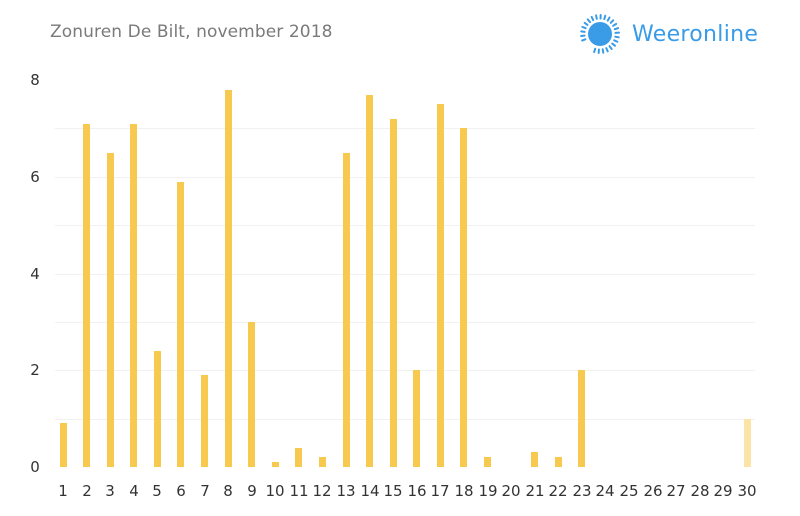 Image resolution: width=800 pixels, height=516 pixels. I want to click on sun-icon, so click(600, 34).